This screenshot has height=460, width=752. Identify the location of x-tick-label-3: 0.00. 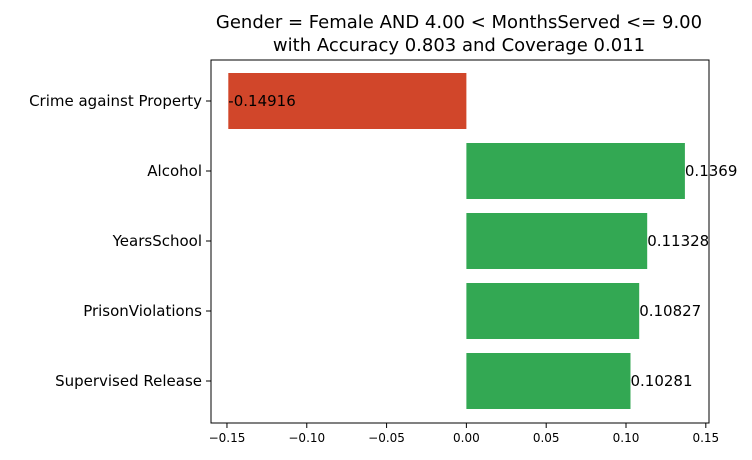
(466, 438).